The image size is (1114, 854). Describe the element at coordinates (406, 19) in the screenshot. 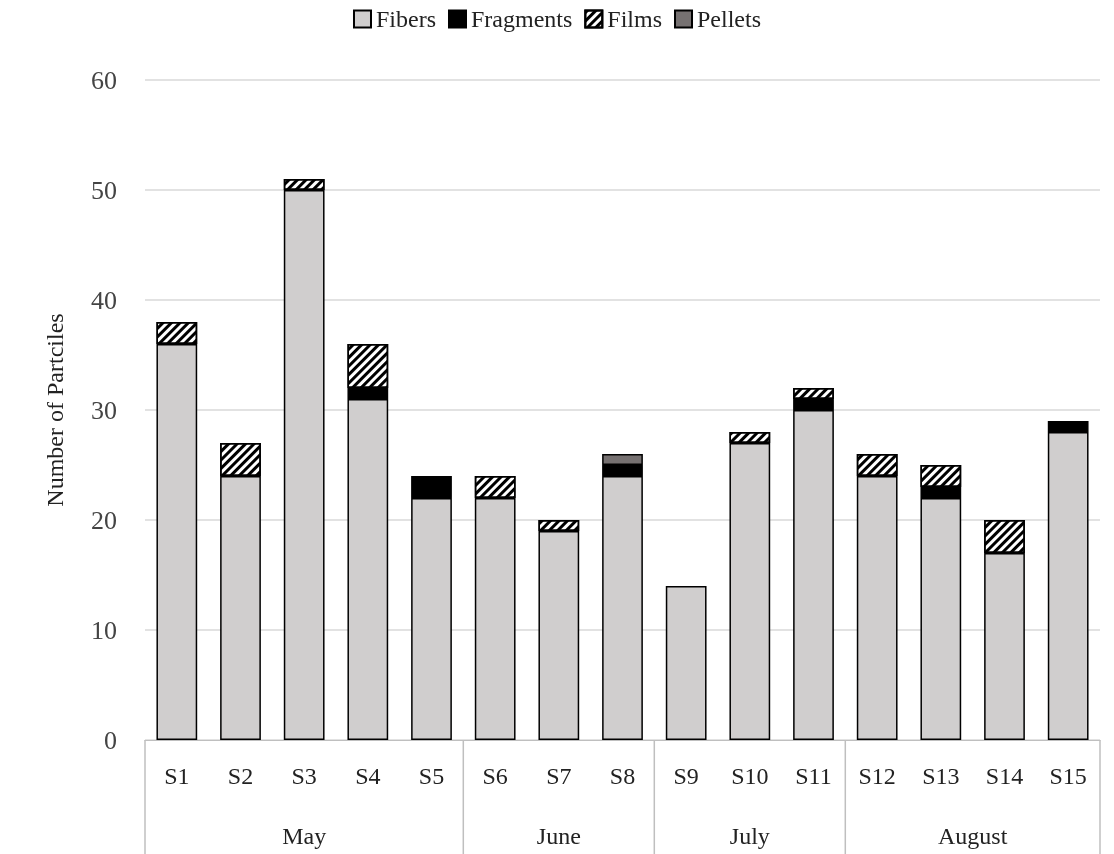

I see `legend-label: Fibers` at that location.